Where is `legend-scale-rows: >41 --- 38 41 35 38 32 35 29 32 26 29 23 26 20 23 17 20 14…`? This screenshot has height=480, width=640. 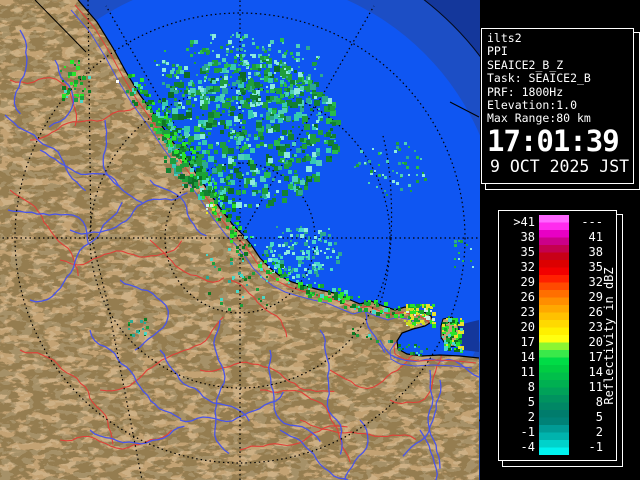 legend-scale-rows: >41 --- 38 41 35 38 32 35 29 32 26 29 23 26 20 23 17 20 14… is located at coordinates (557, 335).